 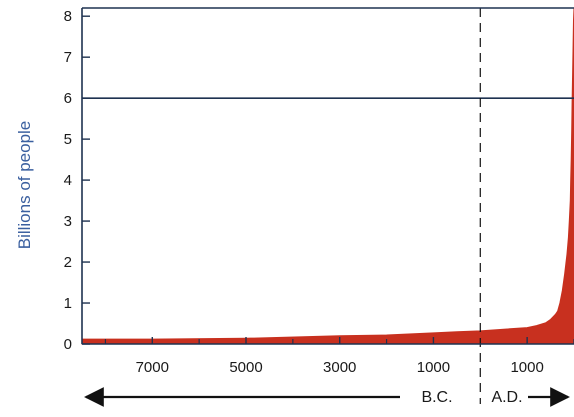 I want to click on y-tick-label-1: 1, so click(x=68, y=303).